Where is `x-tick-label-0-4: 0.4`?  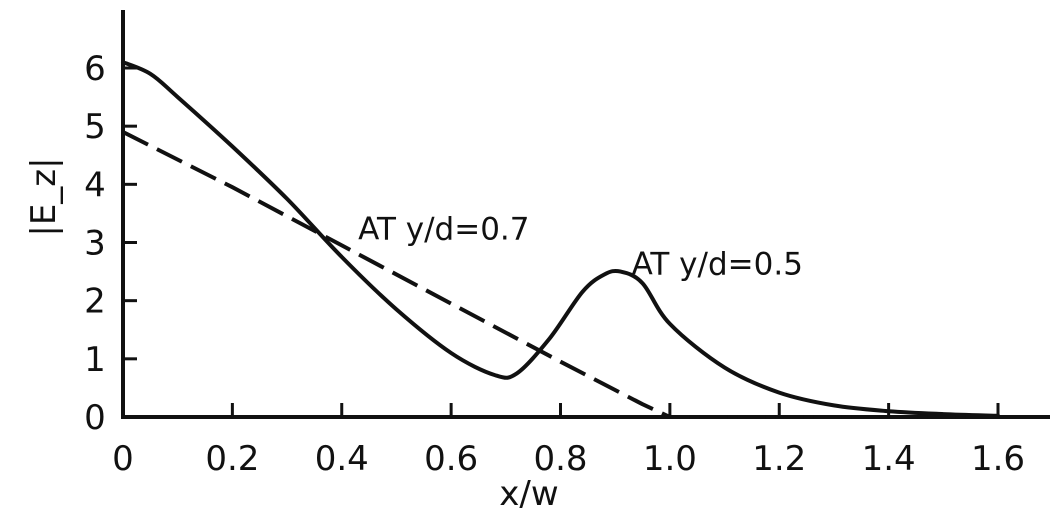
x-tick-label-0-4: 0.4 is located at coordinates (342, 459).